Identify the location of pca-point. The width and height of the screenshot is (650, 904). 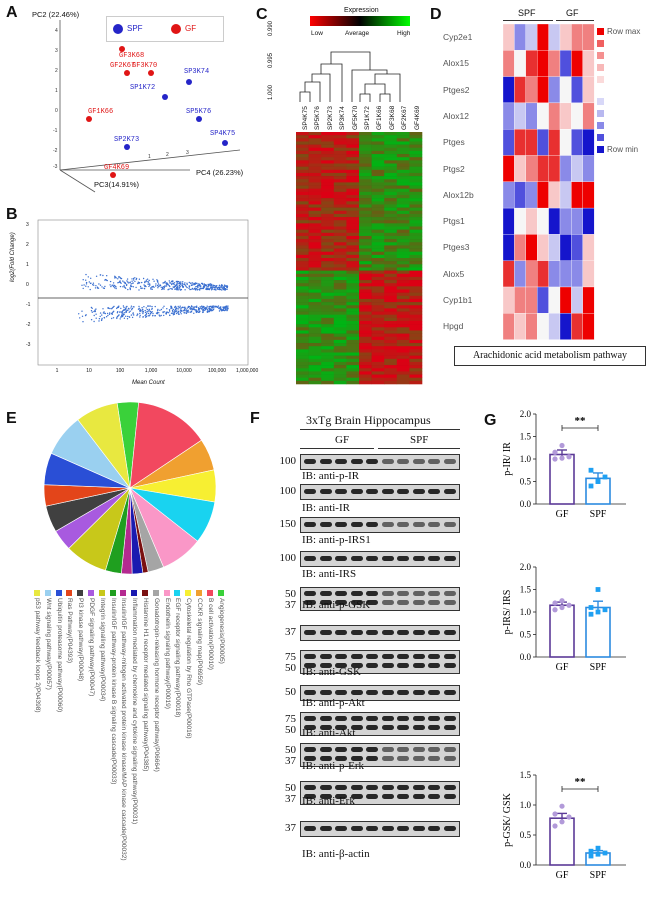
(89, 119).